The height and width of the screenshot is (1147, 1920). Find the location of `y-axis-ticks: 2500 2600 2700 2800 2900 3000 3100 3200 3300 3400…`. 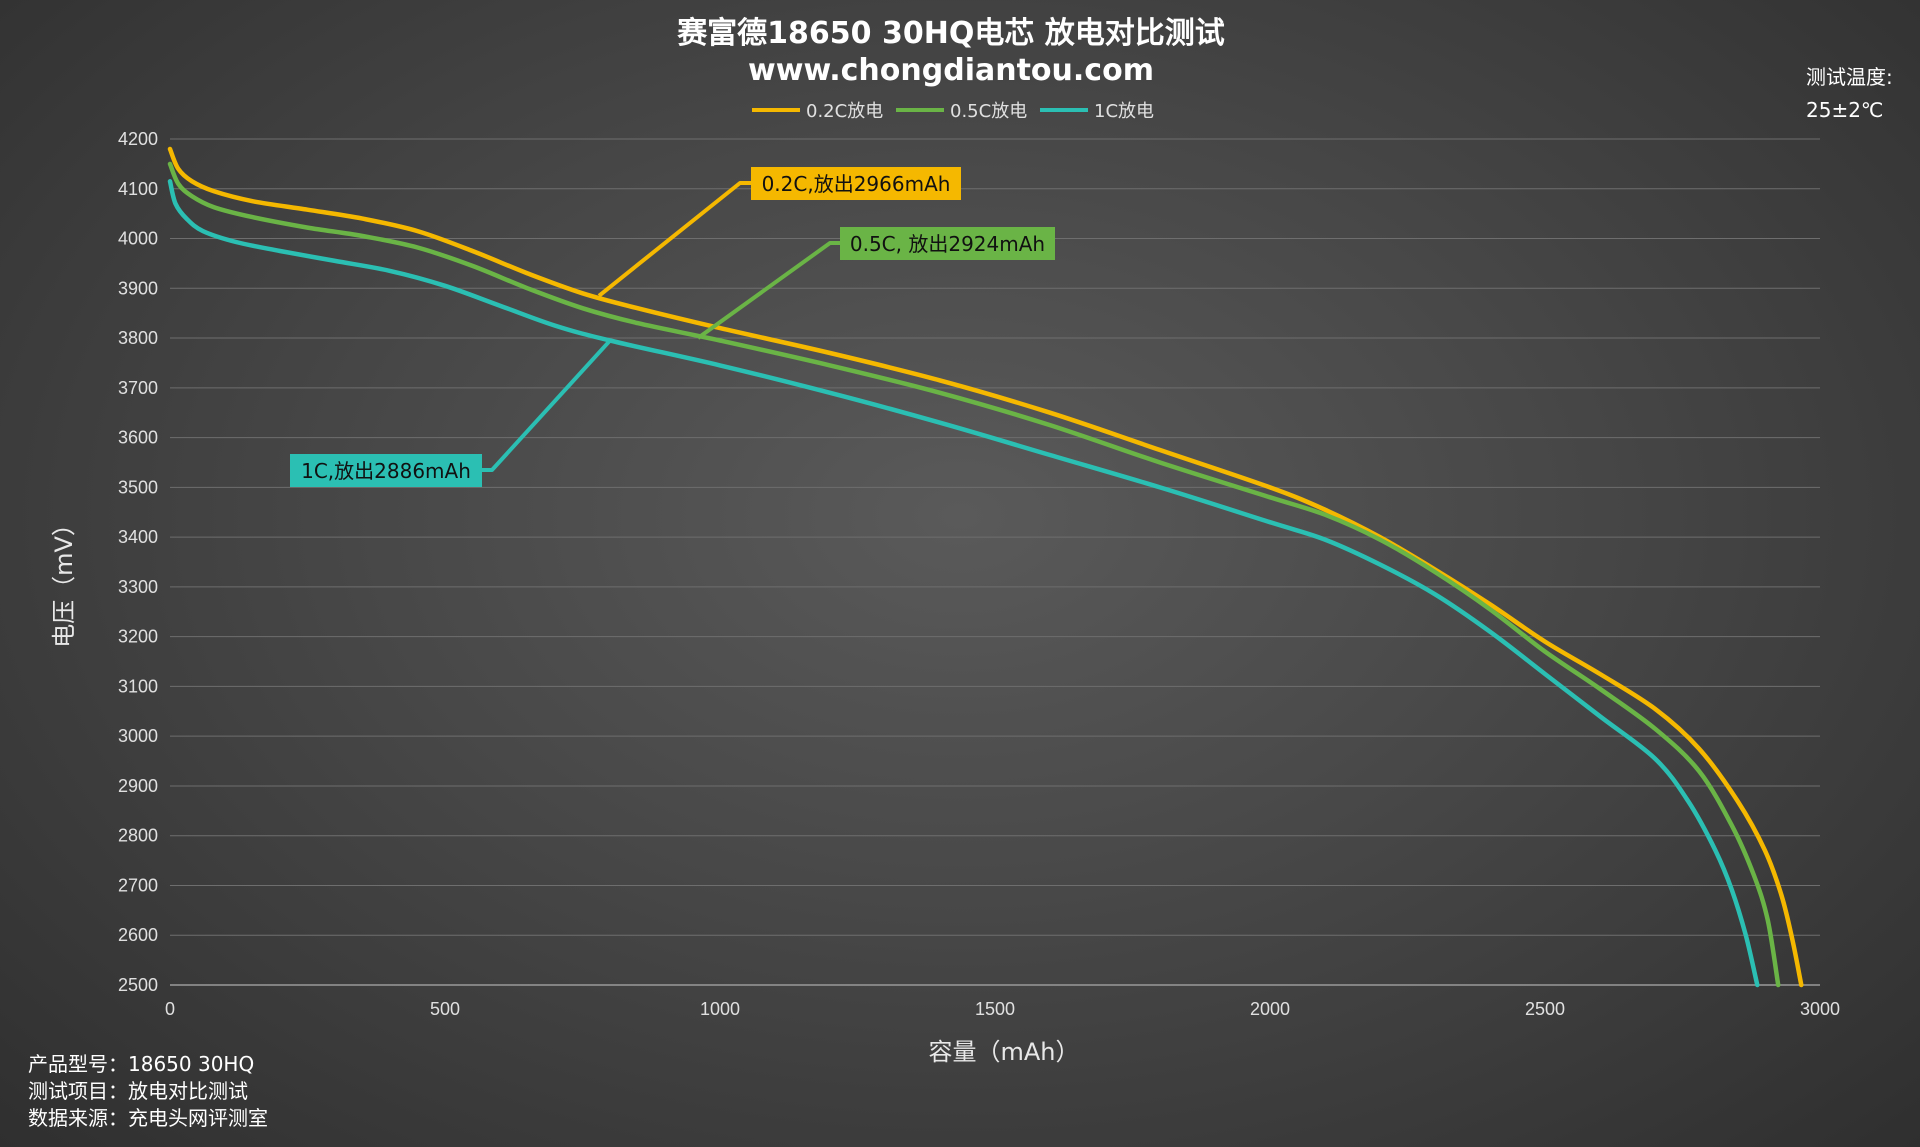

y-axis-ticks: 2500 2600 2700 2800 2900 3000 3100 3200 3300 3400… is located at coordinates (138, 562).